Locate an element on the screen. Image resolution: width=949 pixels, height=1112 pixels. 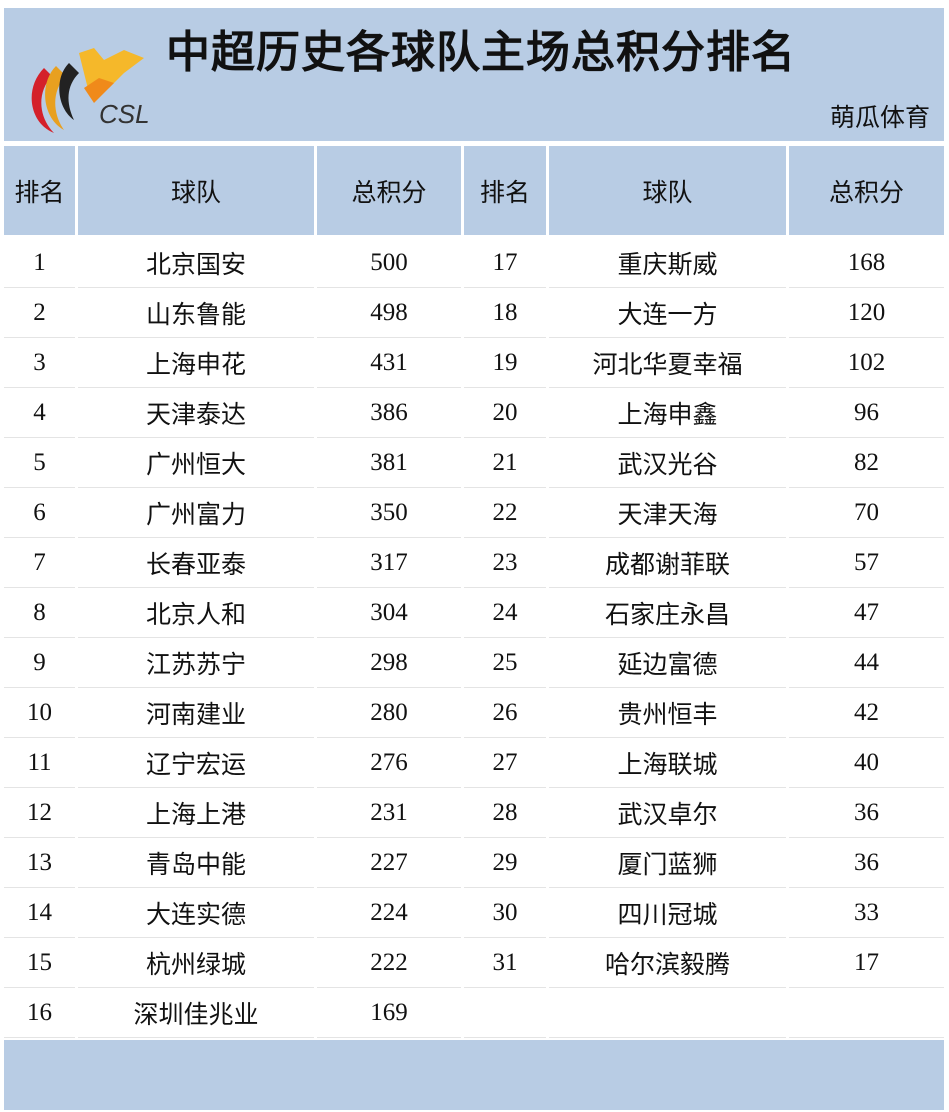
team-cell: 武汉卓尔 is located at coordinates (667, 813).